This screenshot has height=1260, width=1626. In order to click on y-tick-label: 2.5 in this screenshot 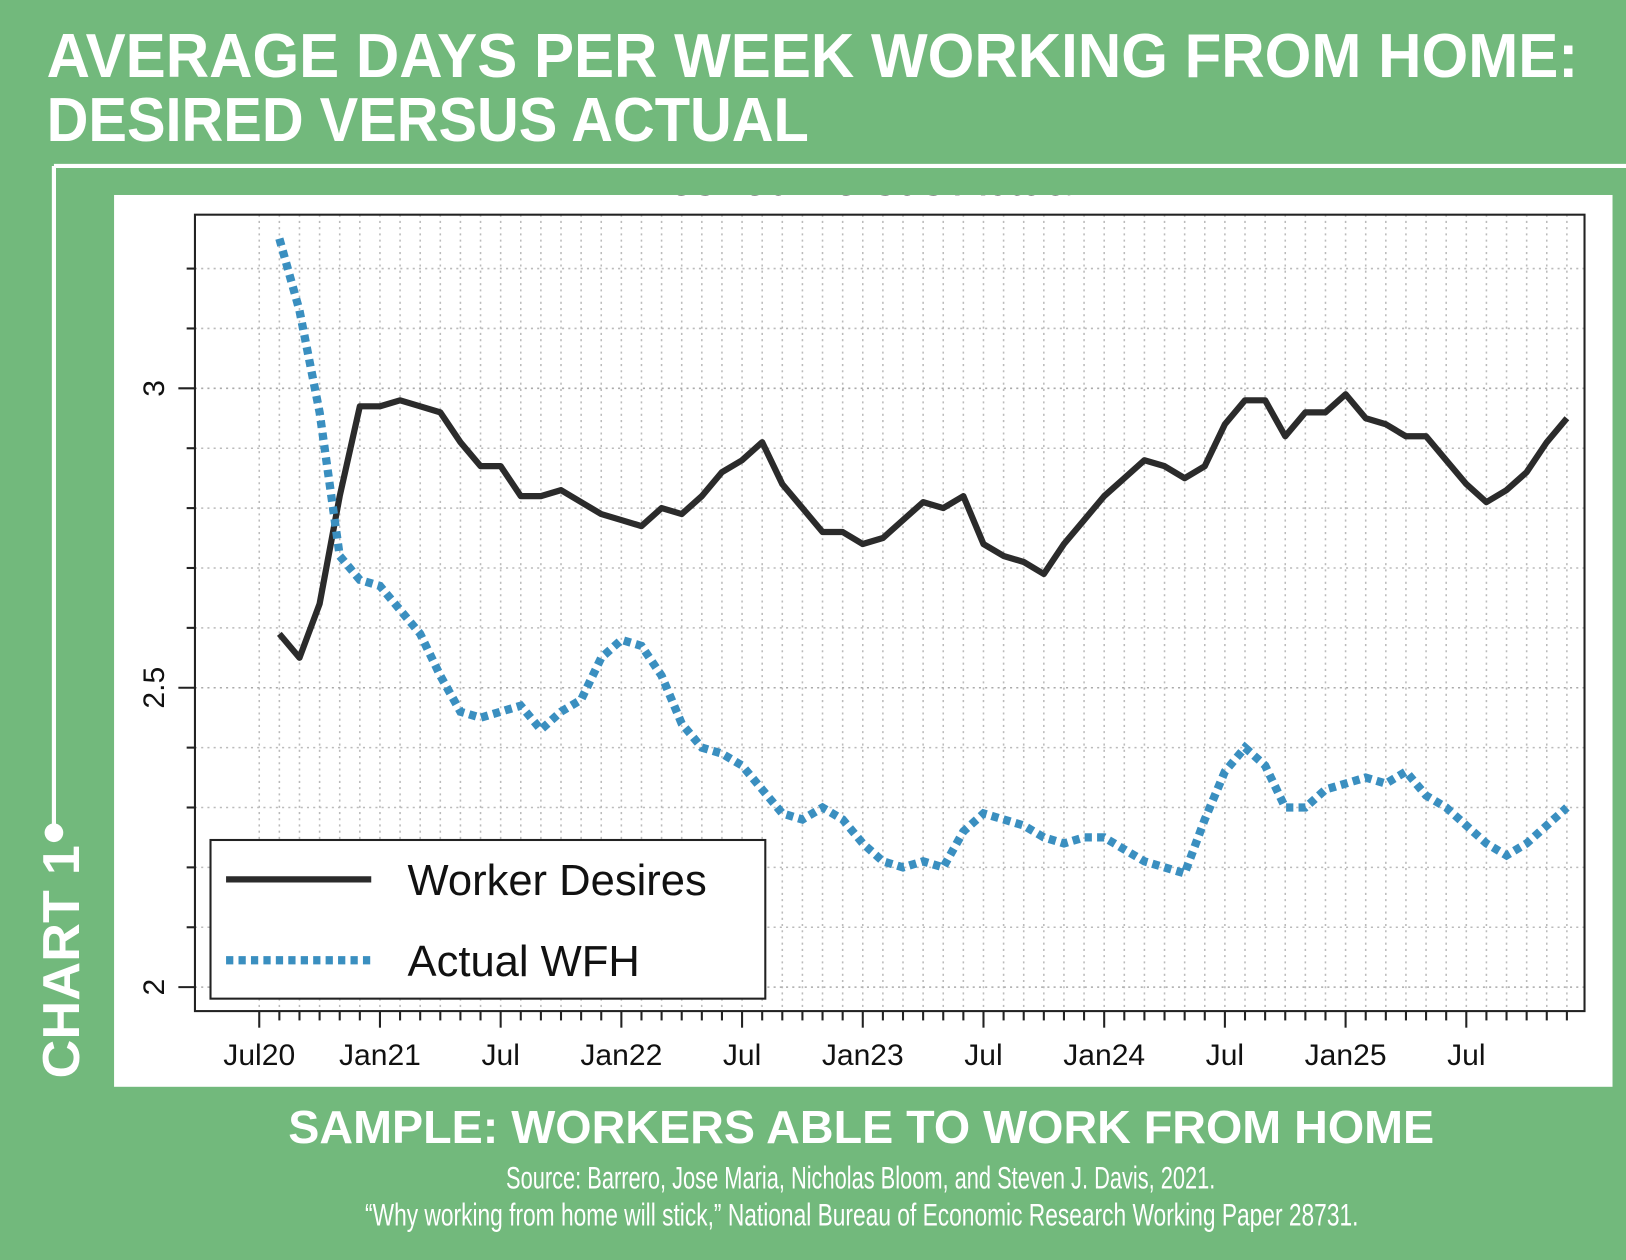, I will do `click(154, 688)`.